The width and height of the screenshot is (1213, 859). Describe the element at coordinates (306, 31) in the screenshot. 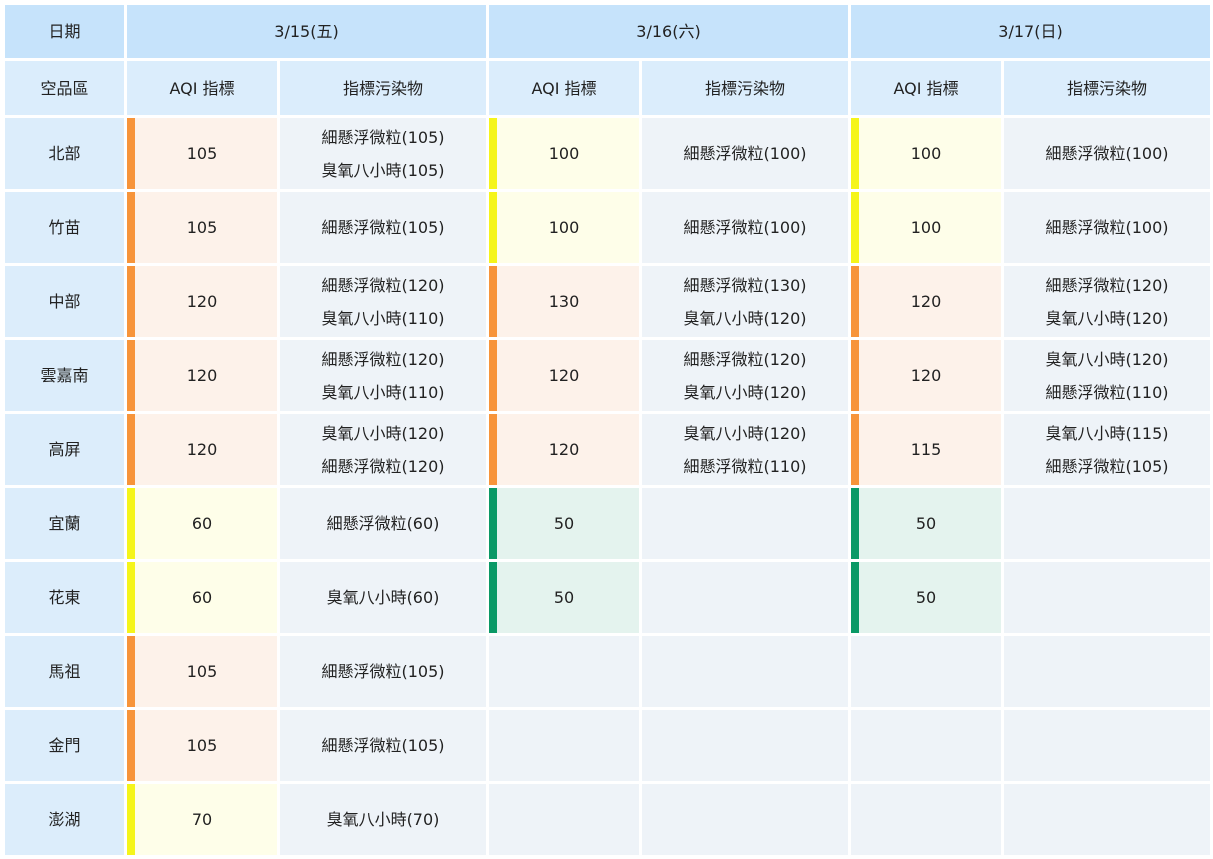

I see `date-column-header: 3/15(五)` at that location.